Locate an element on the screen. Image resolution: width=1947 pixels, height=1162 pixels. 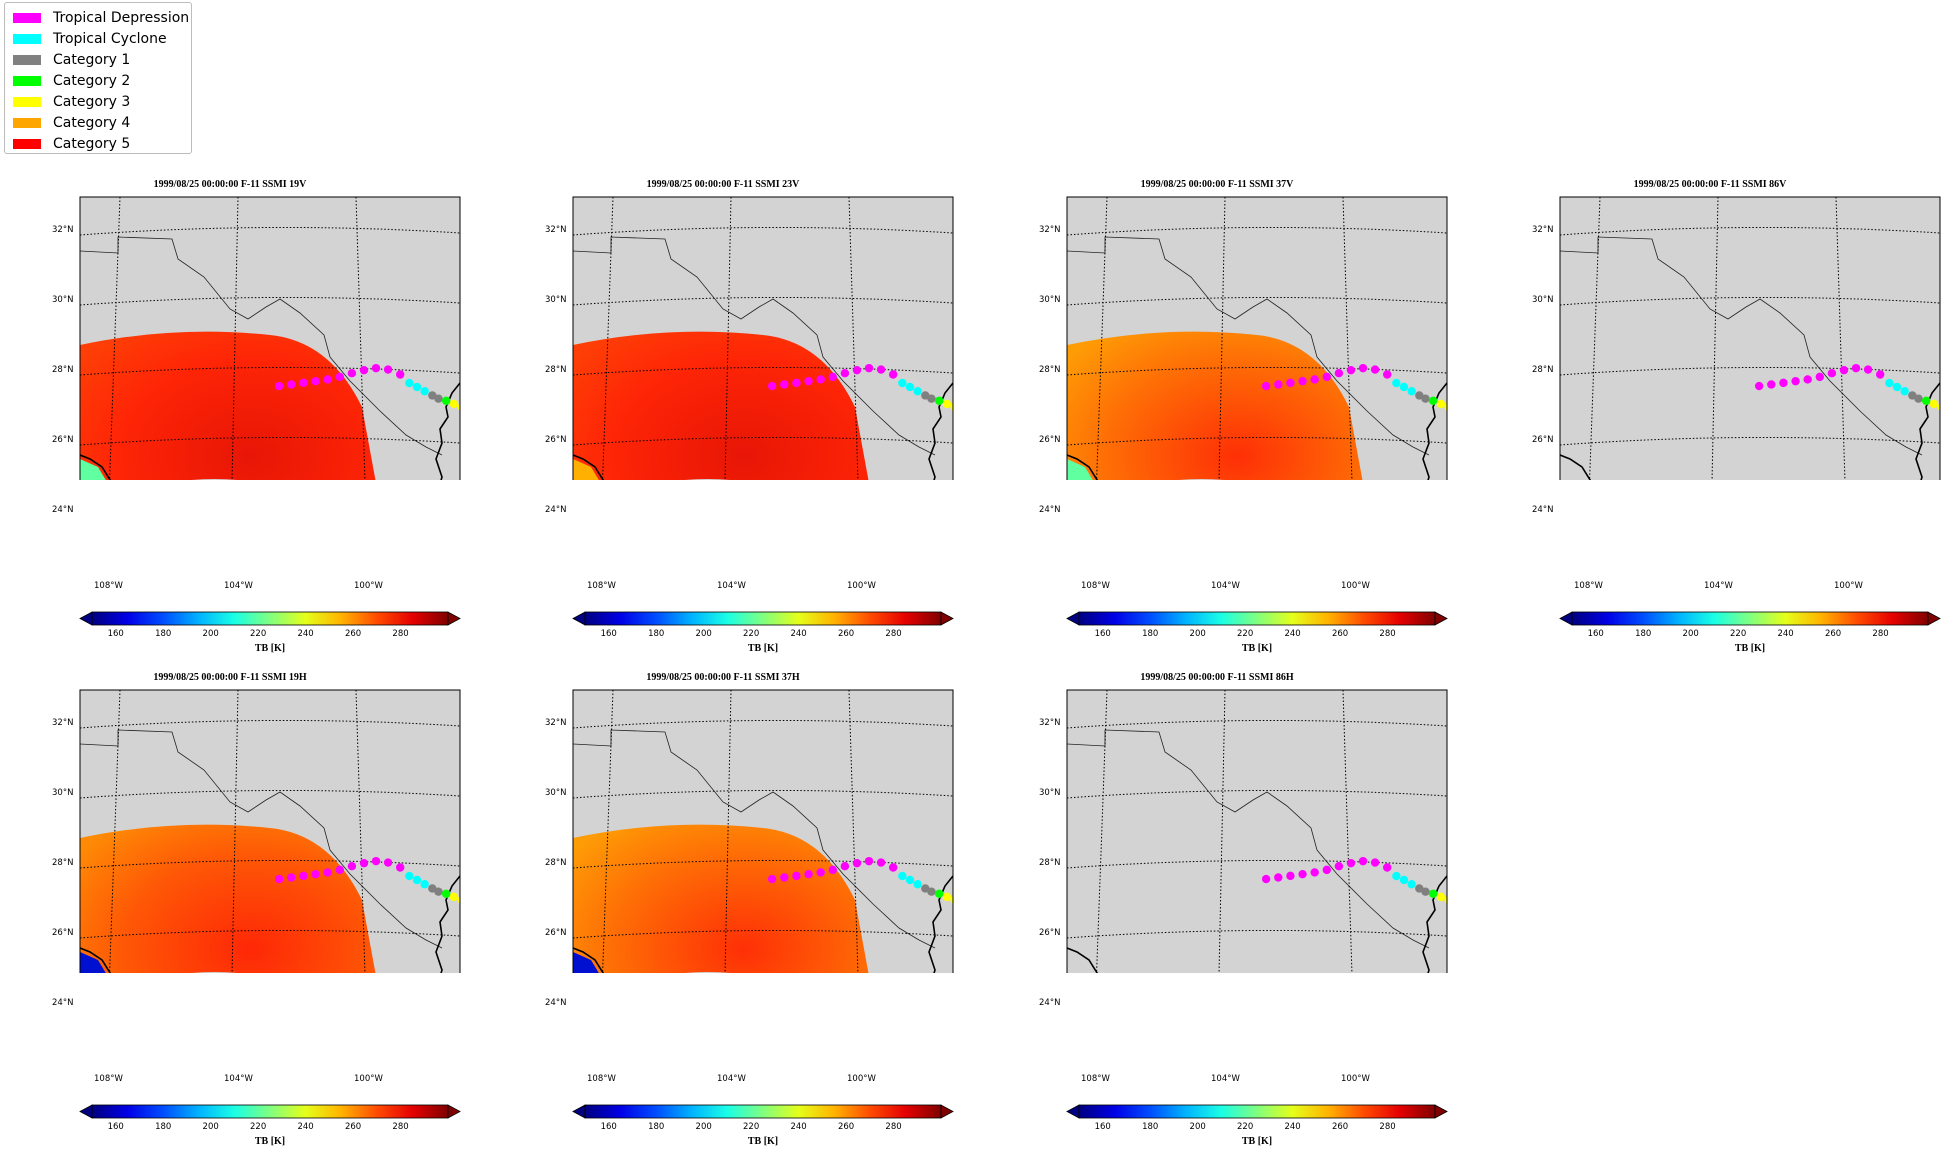
brightness-temperature-swath is located at coordinates (228, 898).